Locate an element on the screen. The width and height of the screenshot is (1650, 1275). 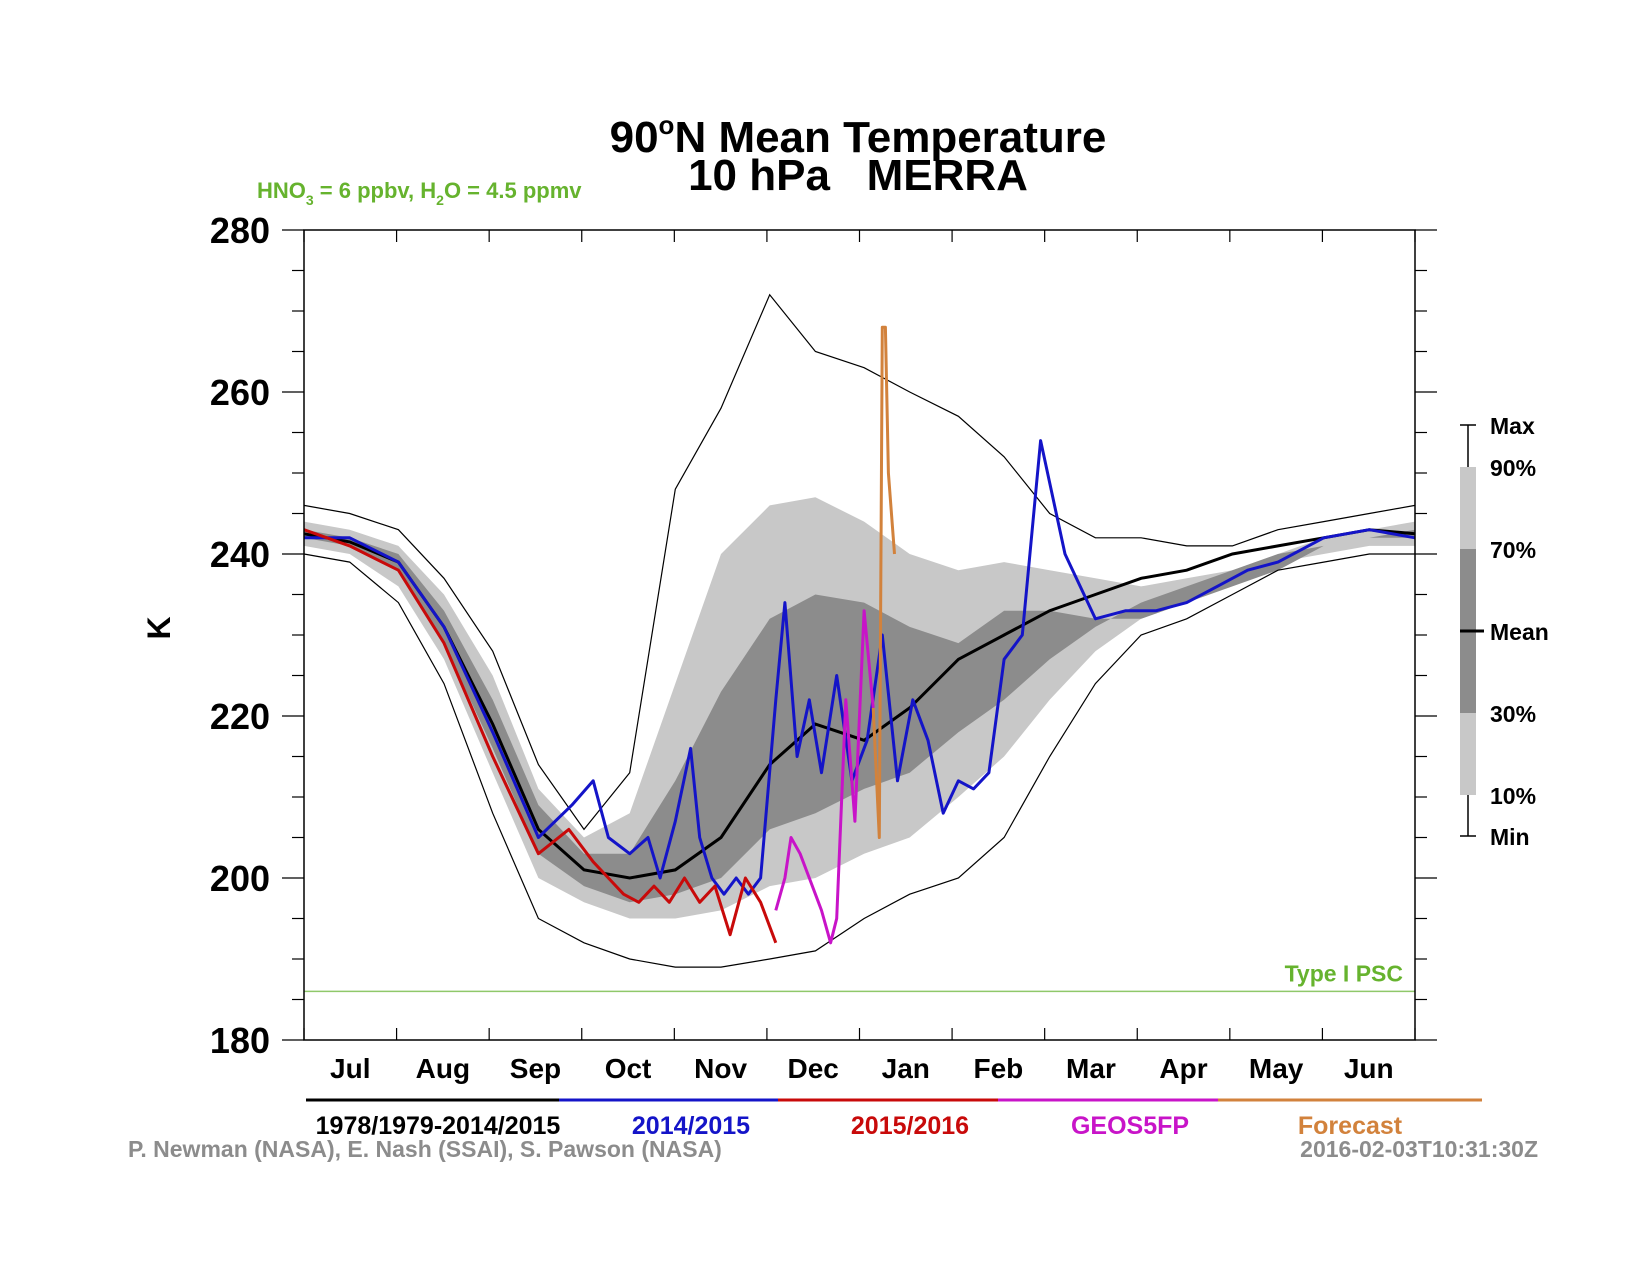
y-axis-label: K is located at coordinates (159, 627).